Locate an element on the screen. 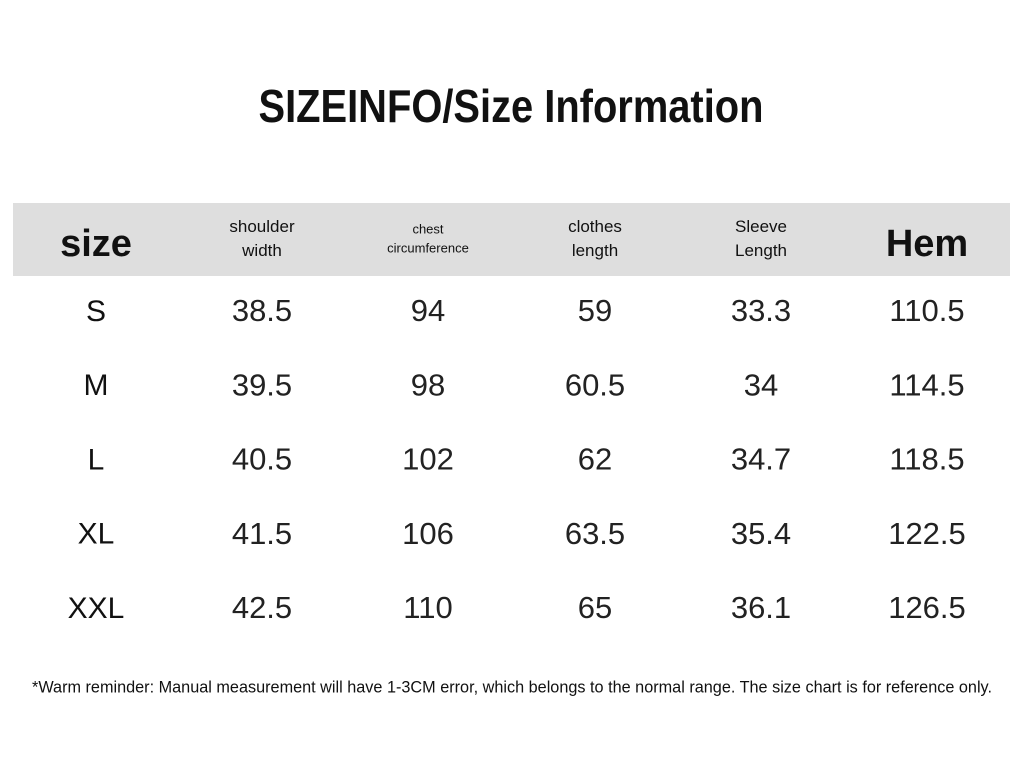 The height and width of the screenshot is (768, 1024). header-cell: Hem is located at coordinates (927, 244).